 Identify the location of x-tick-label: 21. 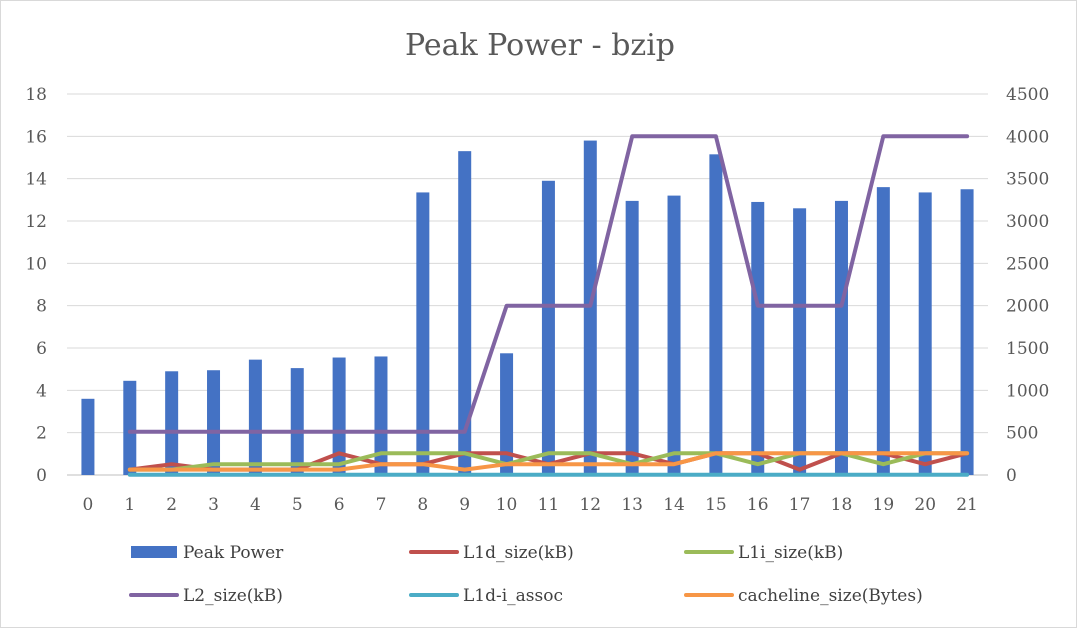
(967, 505).